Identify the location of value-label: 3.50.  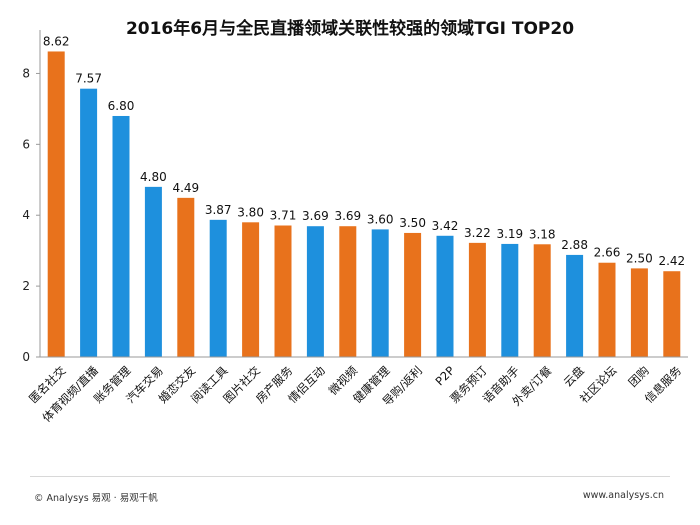
(412, 223).